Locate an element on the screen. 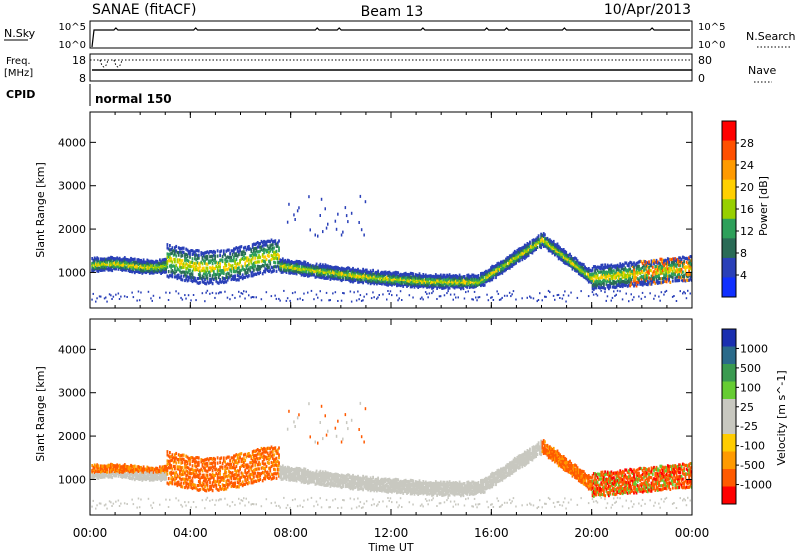  velocity-near-range-cell is located at coordinates (244, 498).